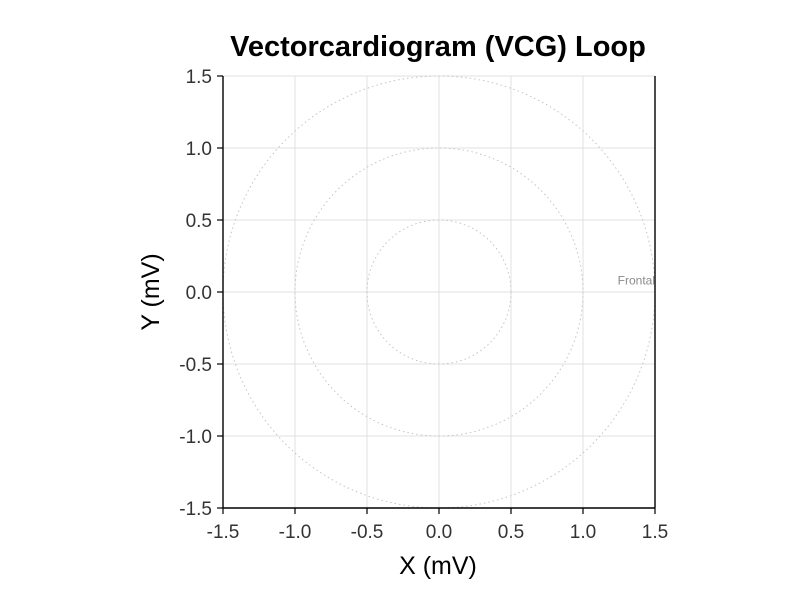 The image size is (800, 600). I want to click on annotation-frontal: Frontal, so click(636, 280).